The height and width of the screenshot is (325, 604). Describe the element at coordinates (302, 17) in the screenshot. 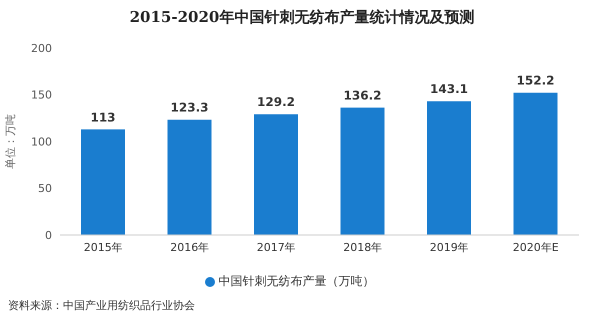

I see `chart-title: 2015-2020年中国针刺无纺布产量统计情况及预测` at that location.